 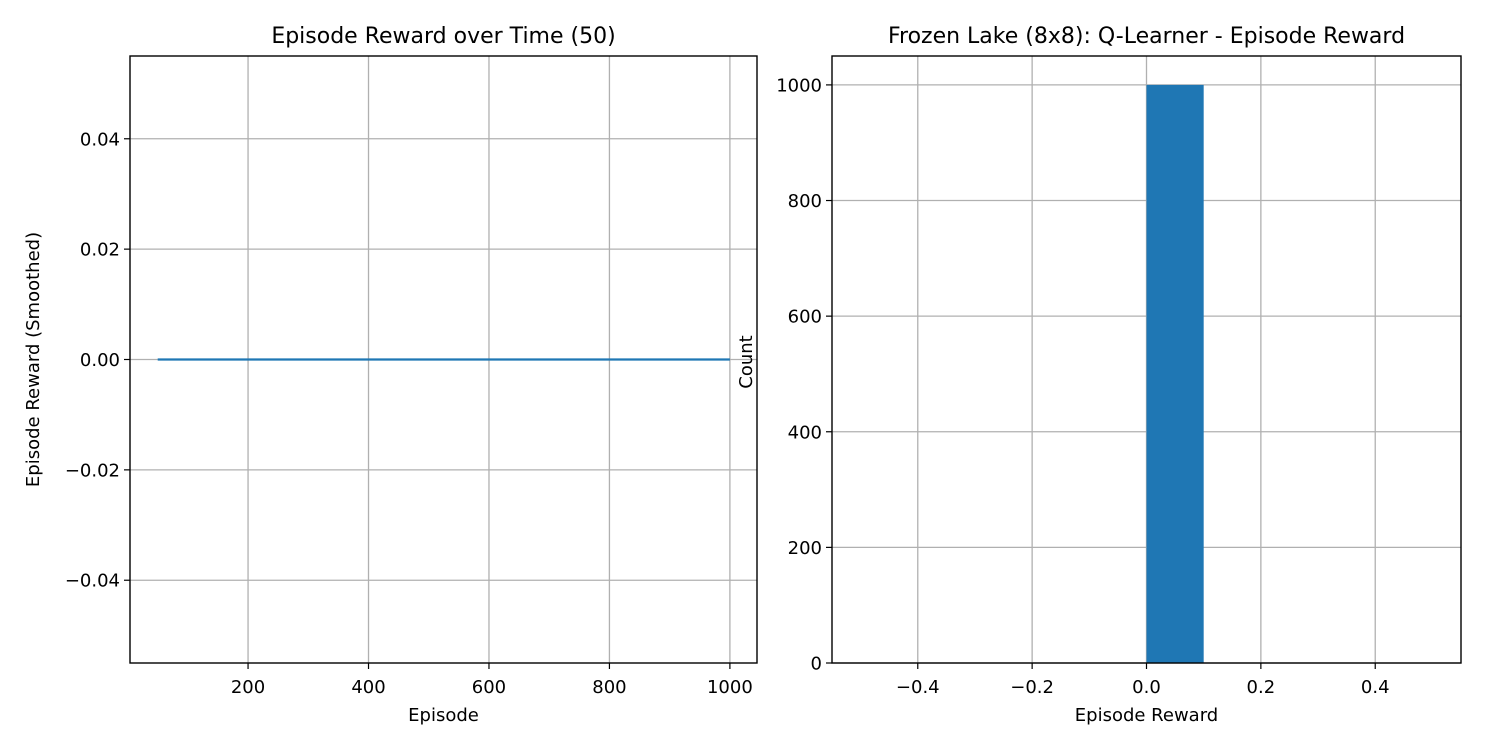 What do you see at coordinates (443, 36) in the screenshot?
I see `line-chart-title: Episode Reward over Time (50)` at bounding box center [443, 36].